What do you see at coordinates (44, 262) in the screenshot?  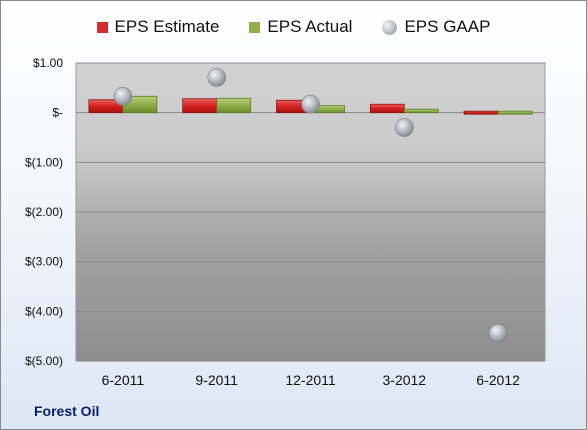 I see `y-tick-label: $(3.00)` at bounding box center [44, 262].